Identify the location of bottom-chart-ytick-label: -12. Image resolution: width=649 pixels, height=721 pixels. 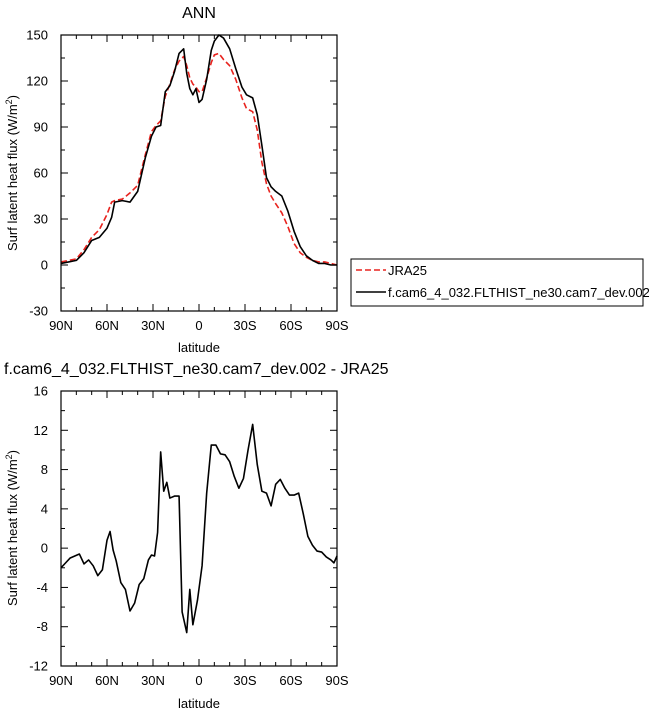
(38, 666).